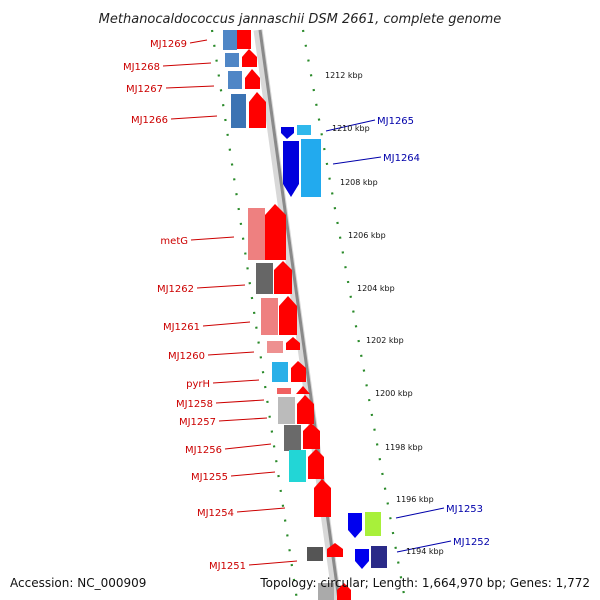 This screenshot has height=600, width=600. Describe the element at coordinates (141, 67) in the screenshot. I see `gene-label: MJ1268` at that location.